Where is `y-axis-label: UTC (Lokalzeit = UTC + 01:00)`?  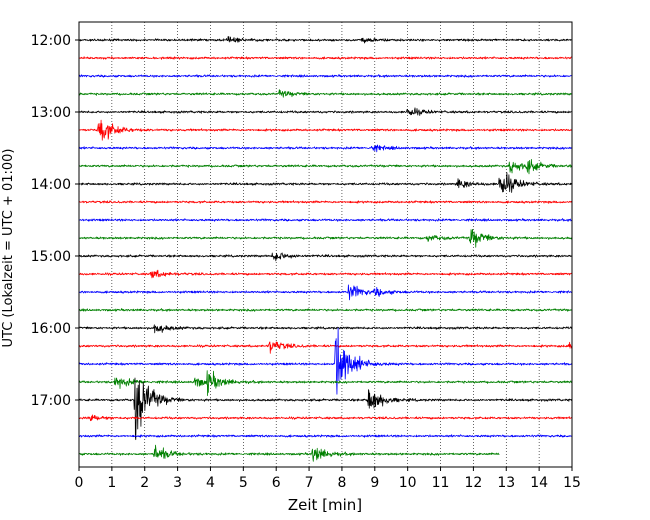 y-axis-label: UTC (Lokalzeit = UTC + 01:00) is located at coordinates (8, 248).